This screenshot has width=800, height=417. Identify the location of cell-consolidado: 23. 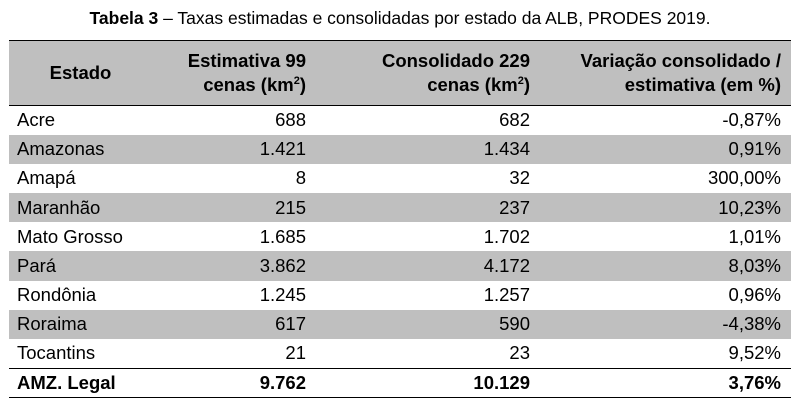
(519, 353).